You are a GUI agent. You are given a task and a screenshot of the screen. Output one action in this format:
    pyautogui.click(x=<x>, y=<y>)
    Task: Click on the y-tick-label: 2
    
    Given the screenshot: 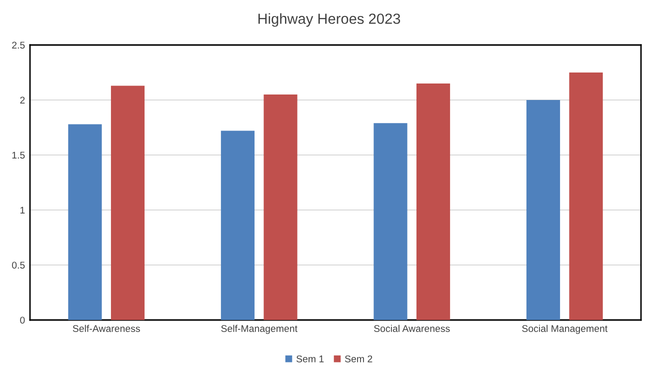 What is the action you would take?
    pyautogui.click(x=22, y=100)
    